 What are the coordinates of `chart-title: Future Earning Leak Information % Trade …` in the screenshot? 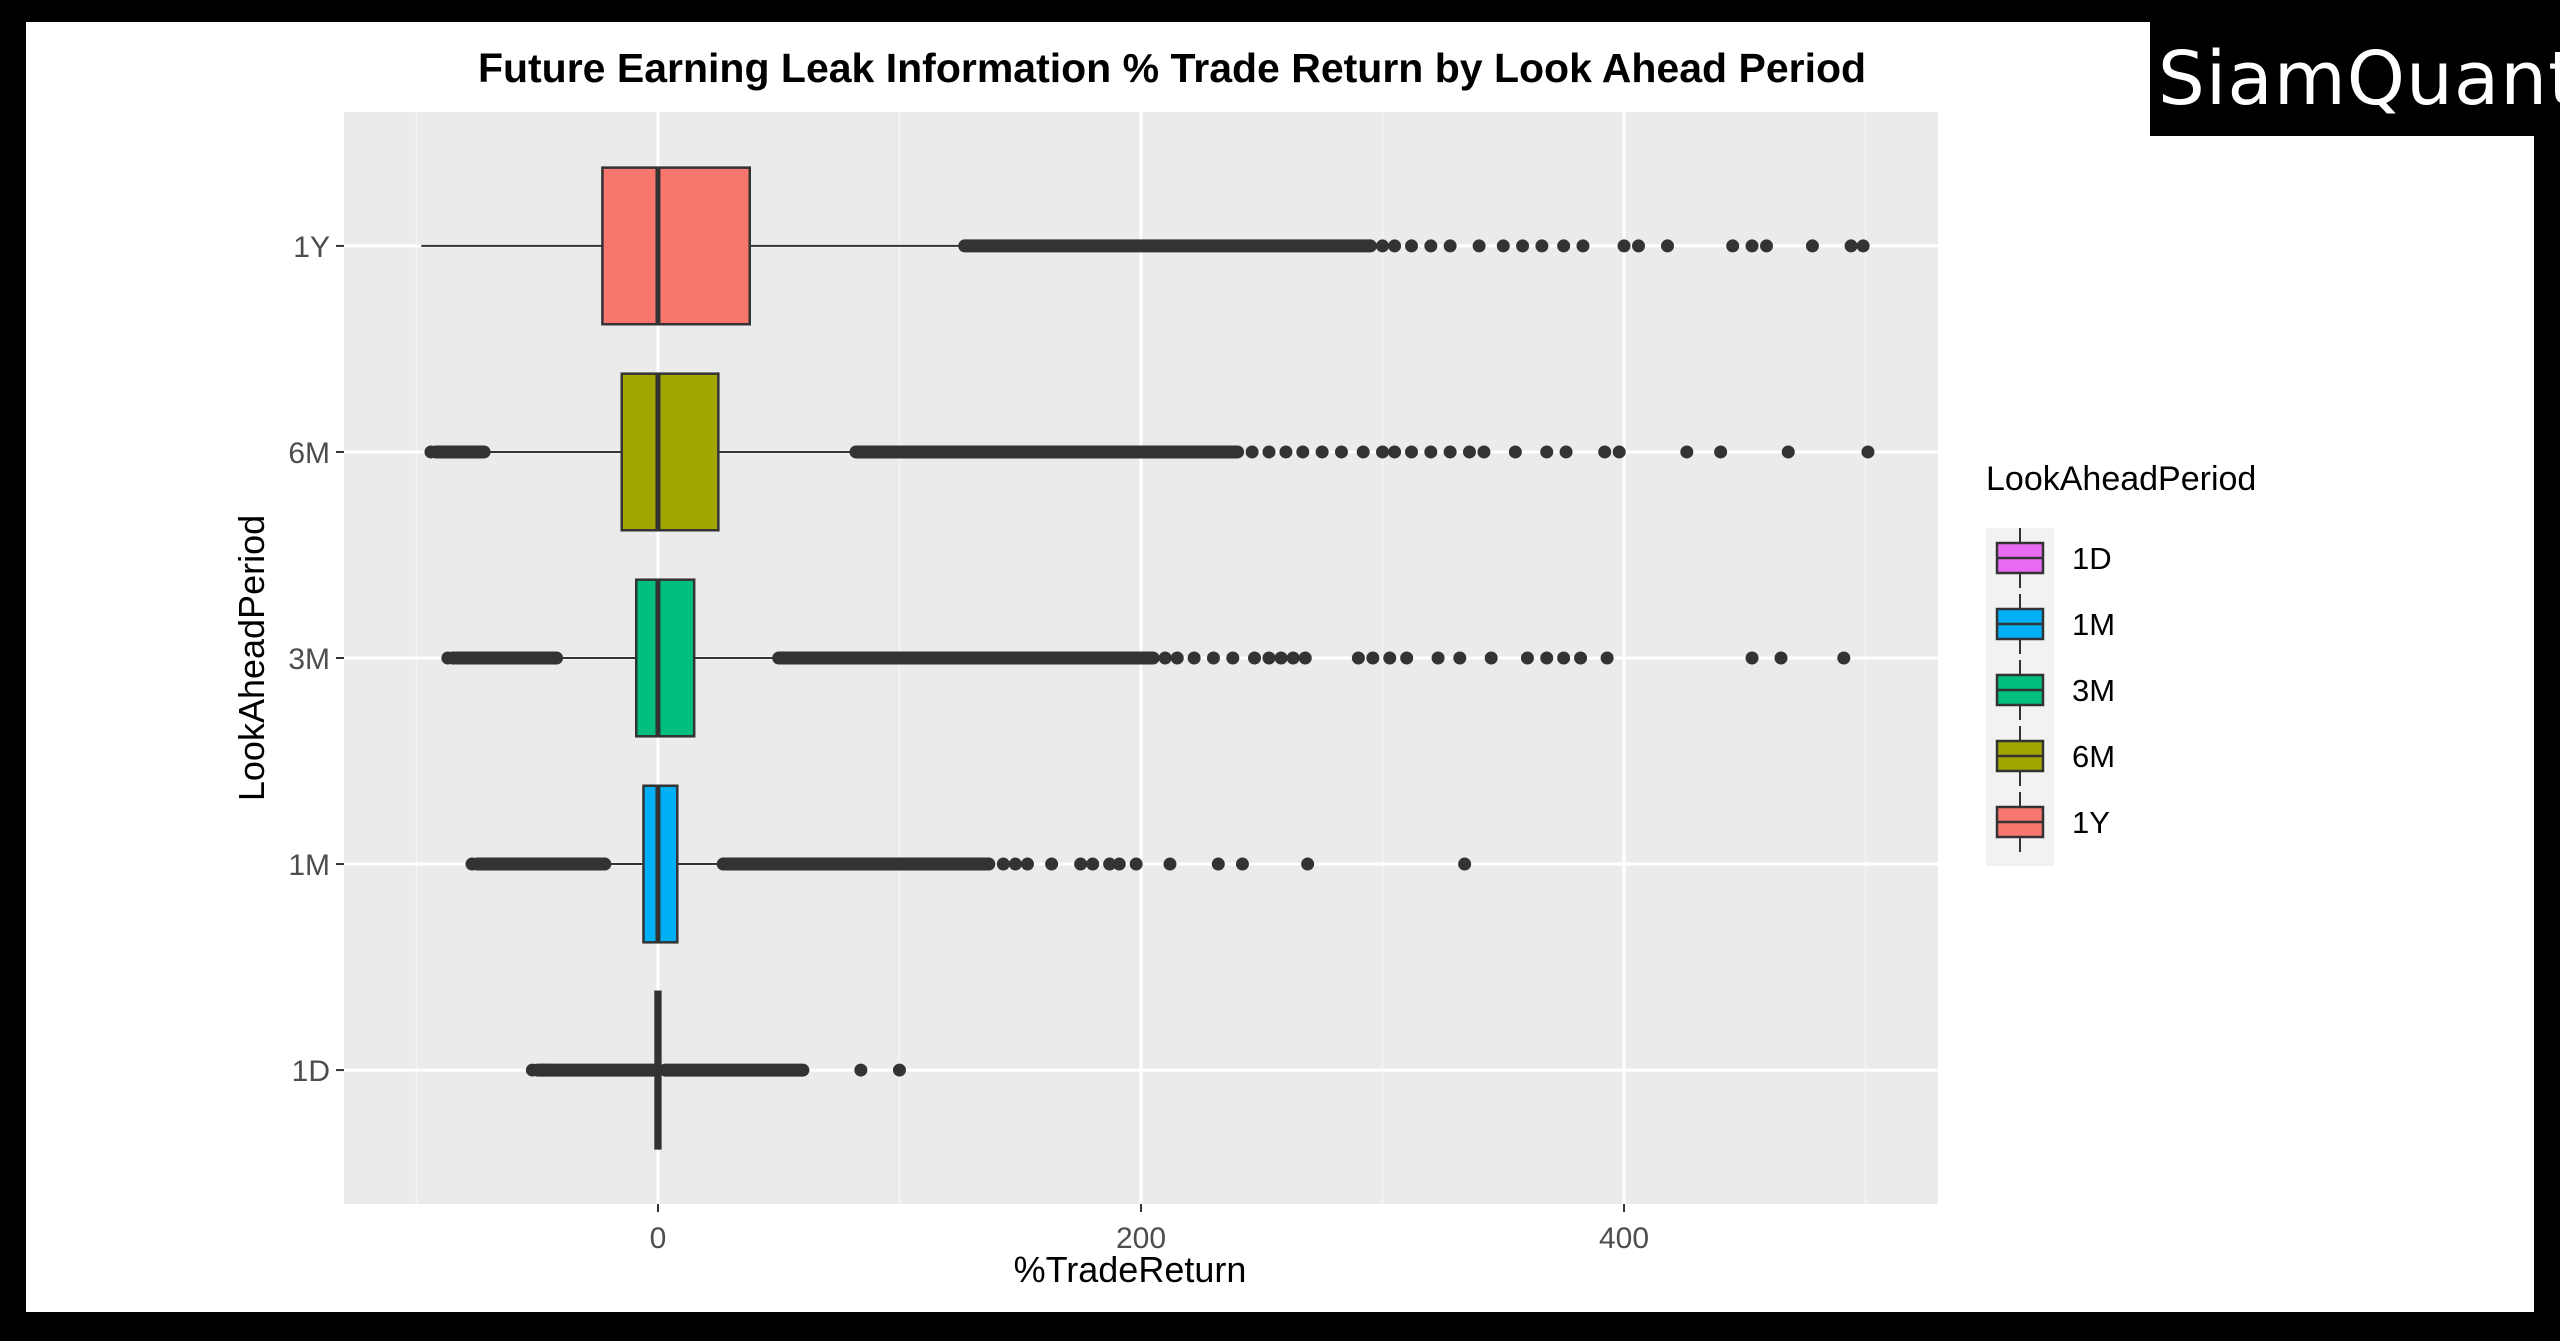 It's located at (1172, 68).